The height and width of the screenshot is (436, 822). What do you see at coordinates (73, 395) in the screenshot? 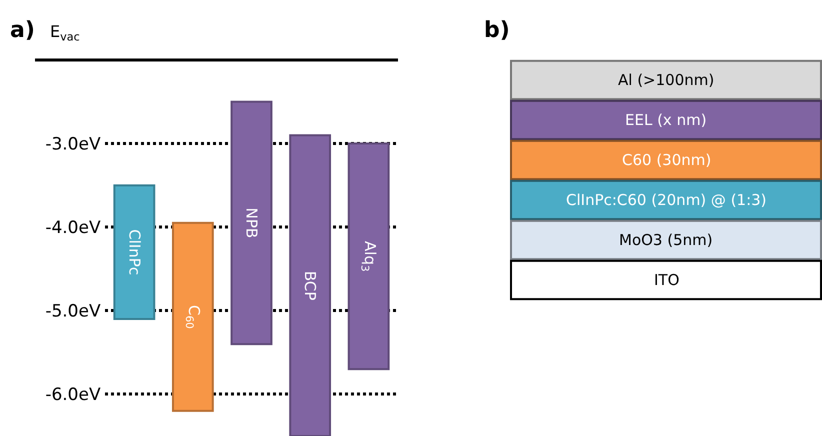
I see `y-tick-label: -6.0eV` at bounding box center [73, 395].